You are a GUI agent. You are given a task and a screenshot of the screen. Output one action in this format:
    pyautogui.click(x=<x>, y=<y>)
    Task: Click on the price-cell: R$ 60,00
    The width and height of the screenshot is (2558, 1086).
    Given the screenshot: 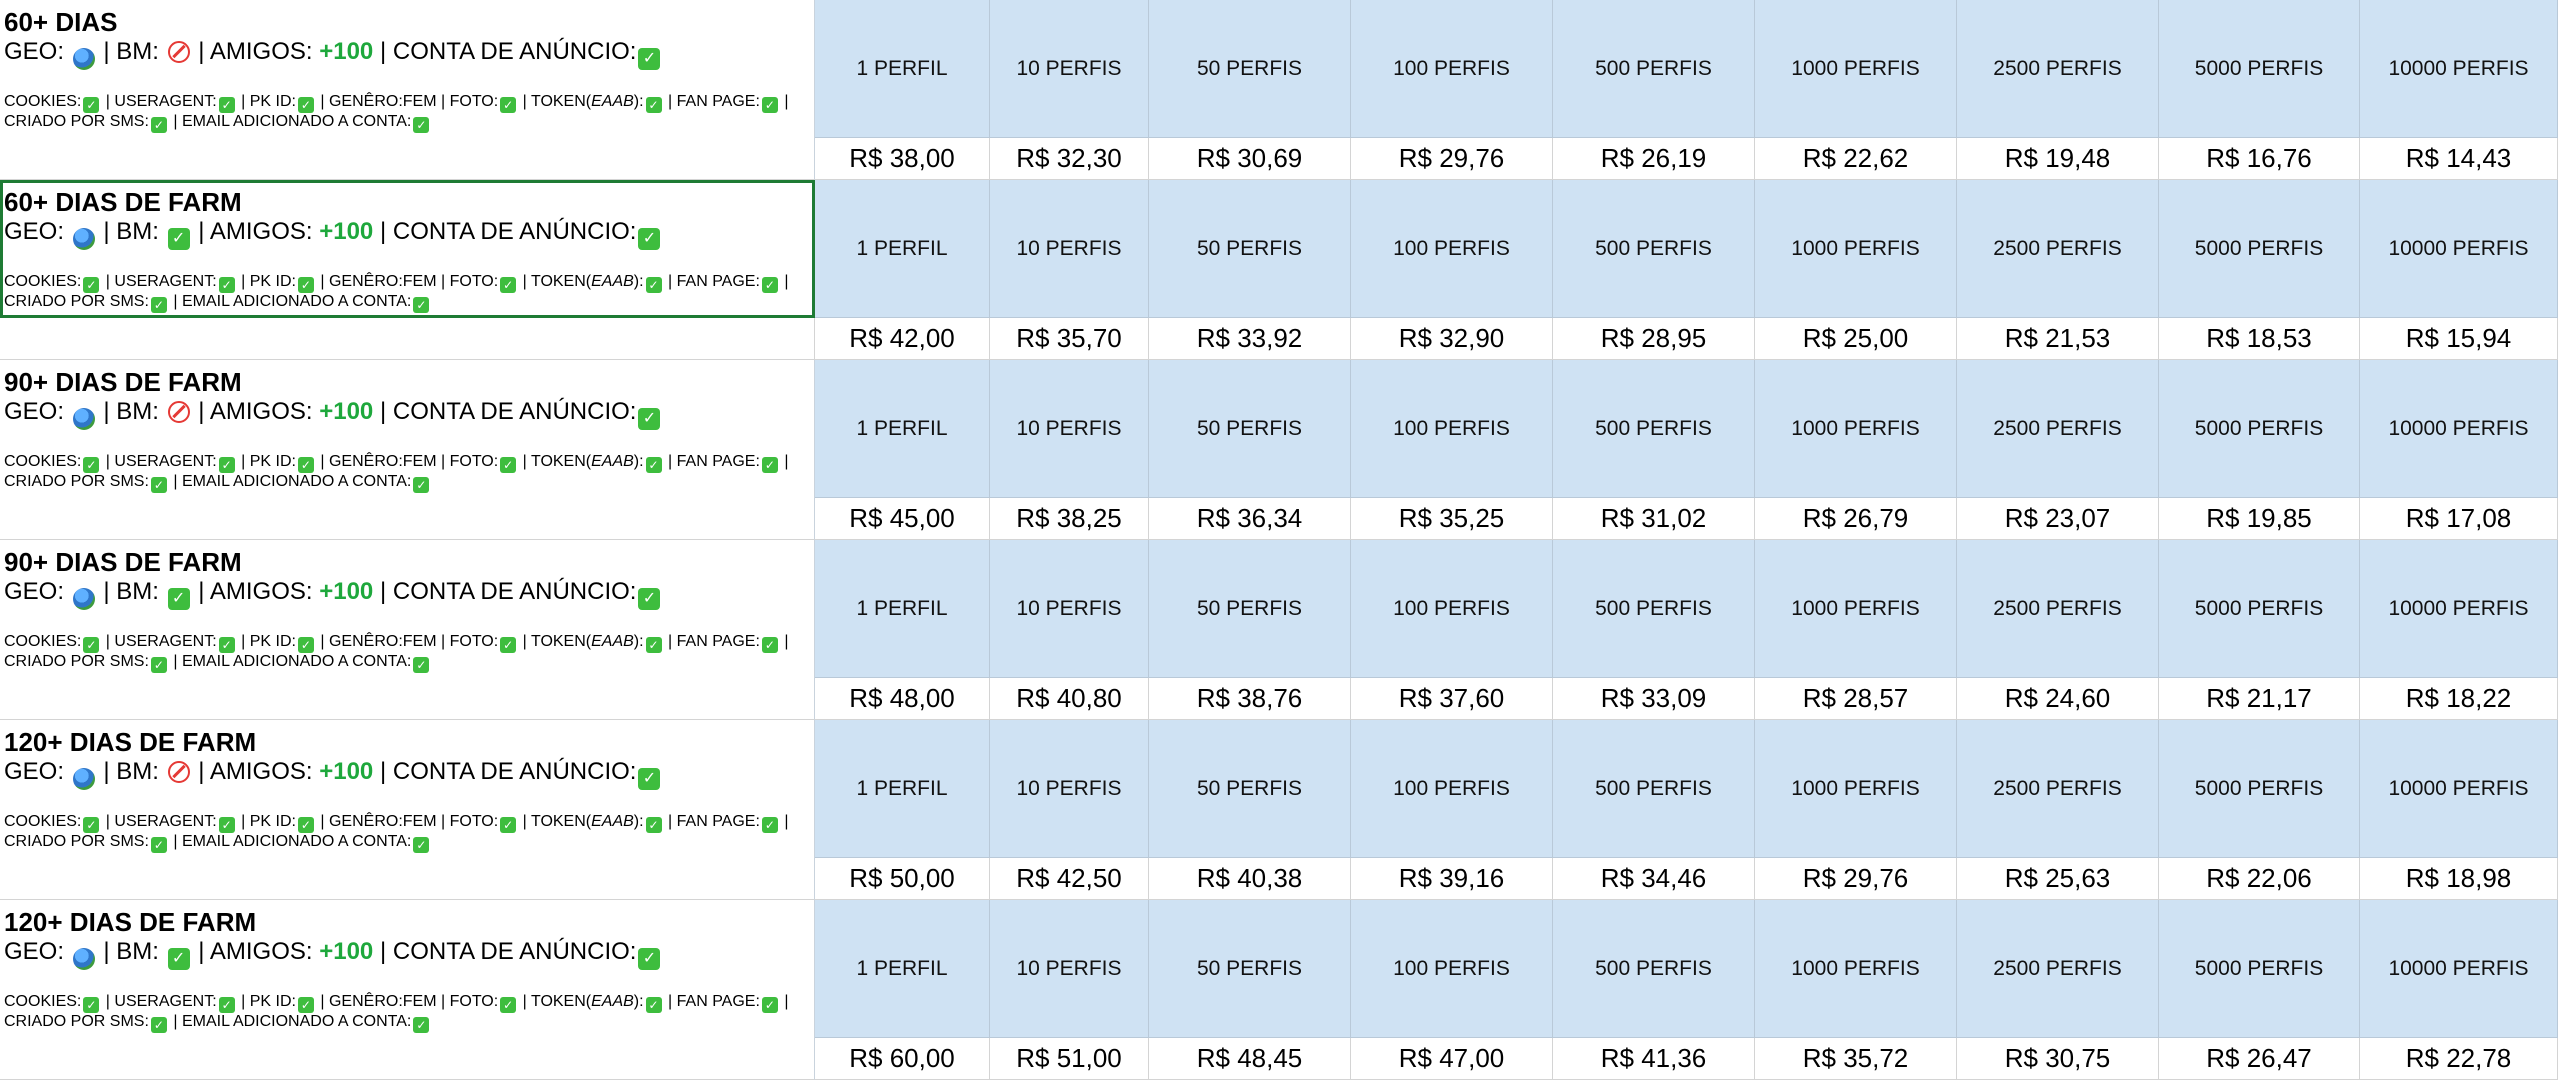 What is the action you would take?
    pyautogui.click(x=902, y=1059)
    